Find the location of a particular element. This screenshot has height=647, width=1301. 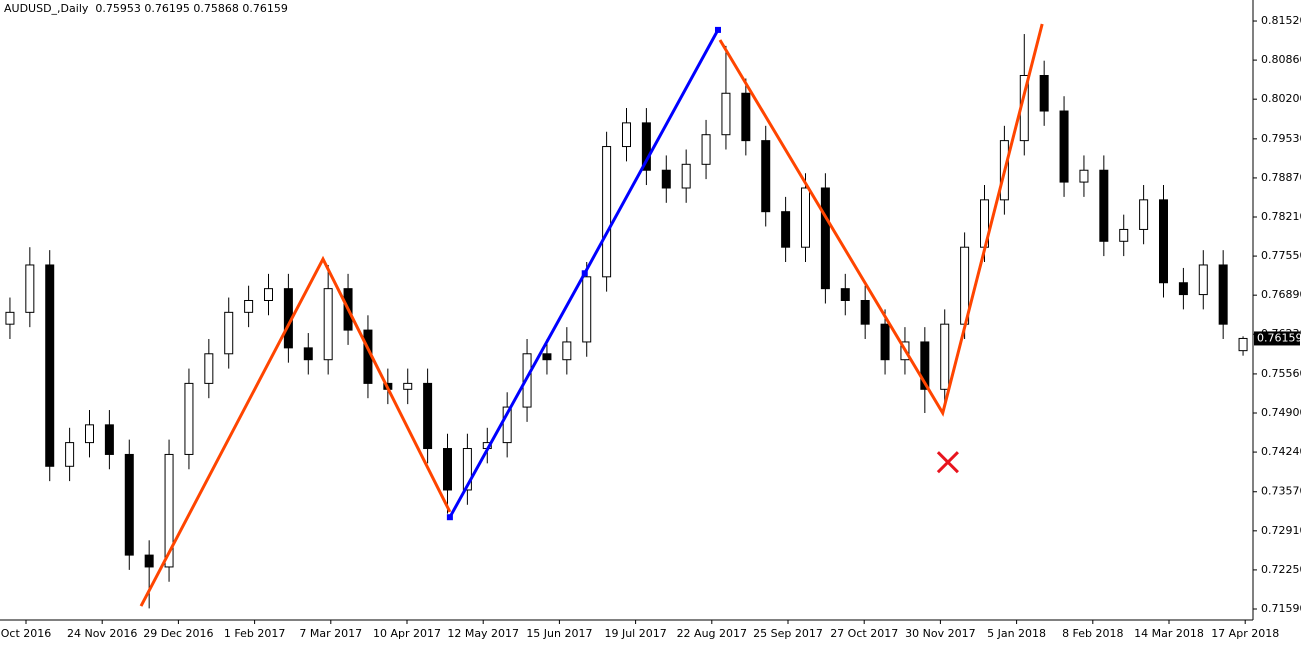

trendline-anchor is located at coordinates (449, 517).